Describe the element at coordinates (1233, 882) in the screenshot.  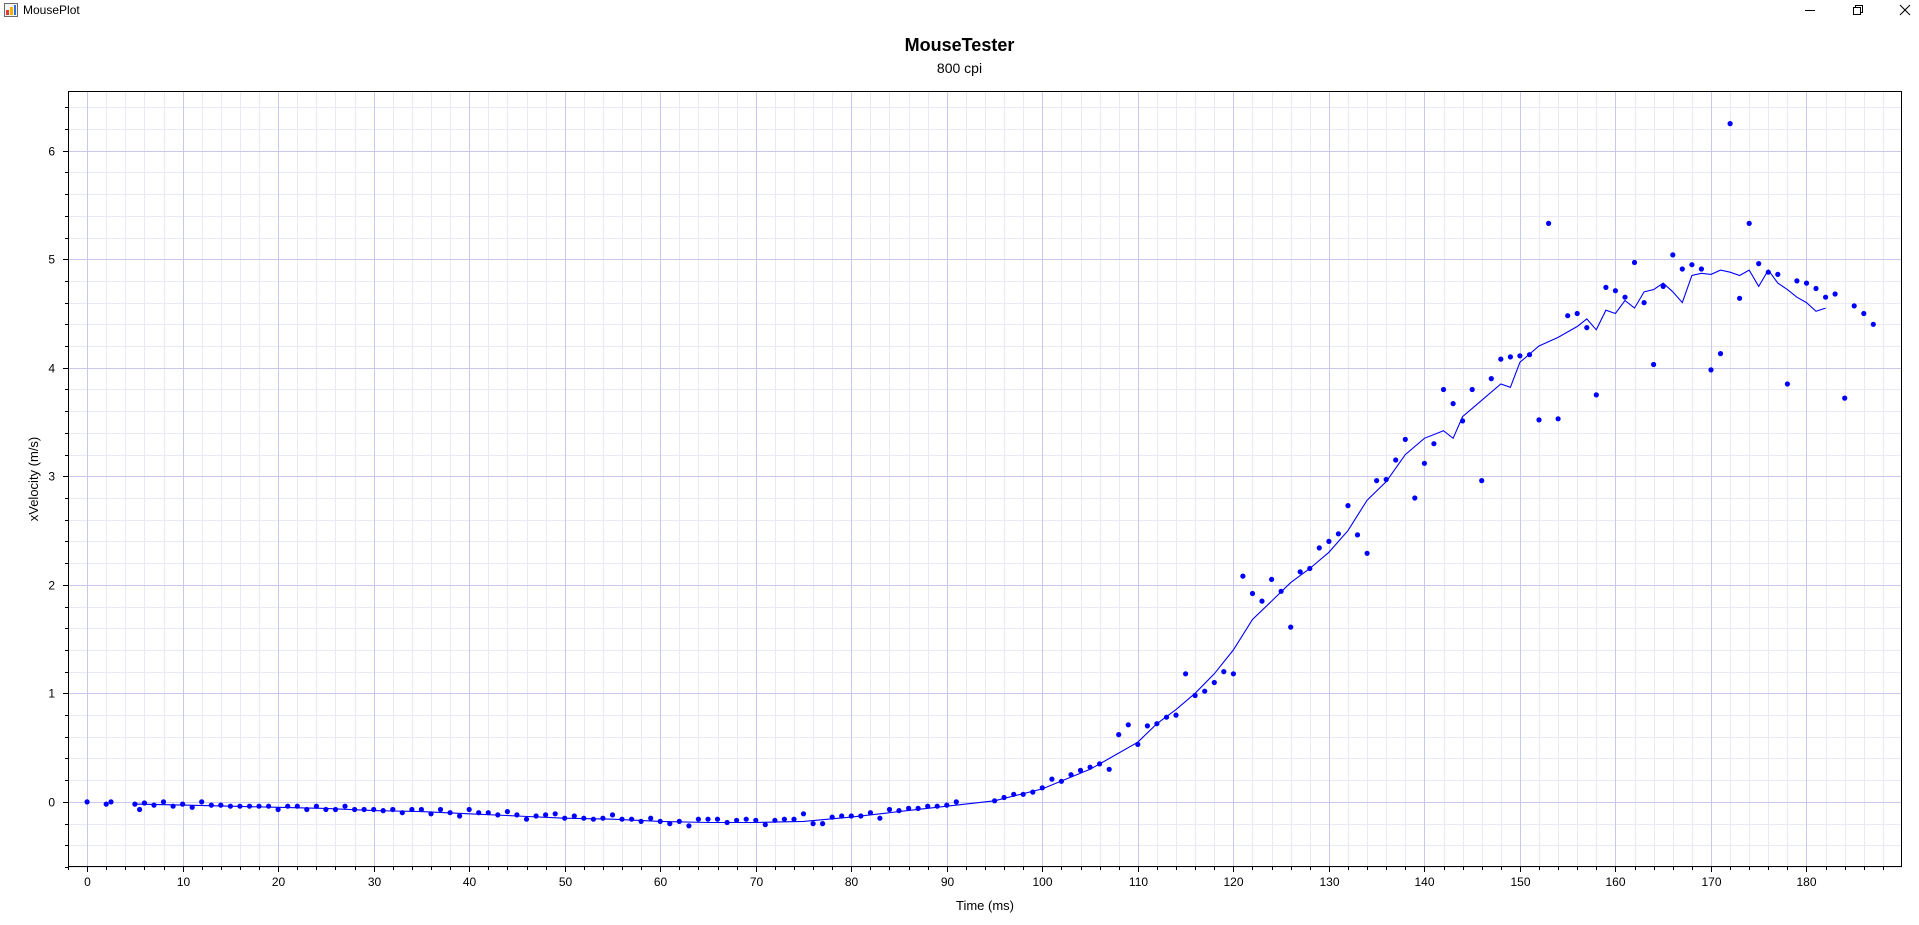
I see `x-tick-label: 120` at that location.